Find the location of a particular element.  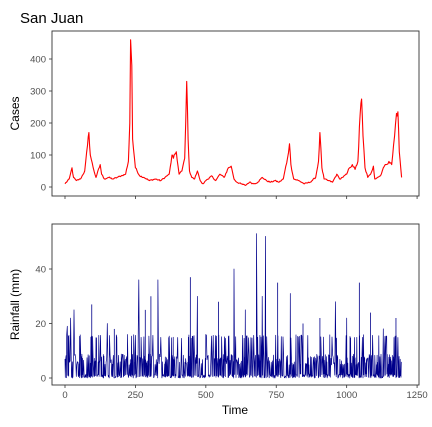

rainfall-axis-title: Rainfall (mm) is located at coordinates (15, 304).